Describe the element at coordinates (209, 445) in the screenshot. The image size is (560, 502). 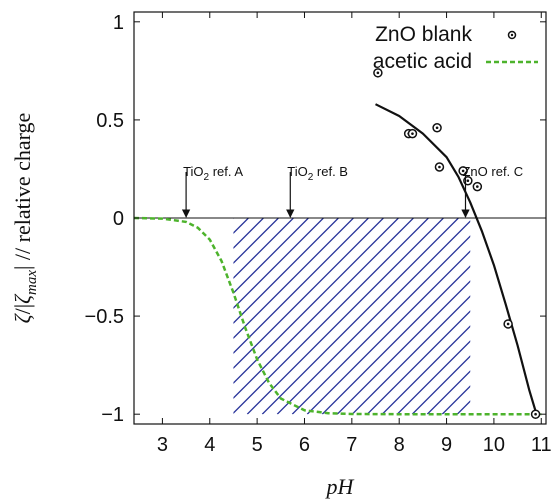
I see `x-tick-label: 4` at that location.